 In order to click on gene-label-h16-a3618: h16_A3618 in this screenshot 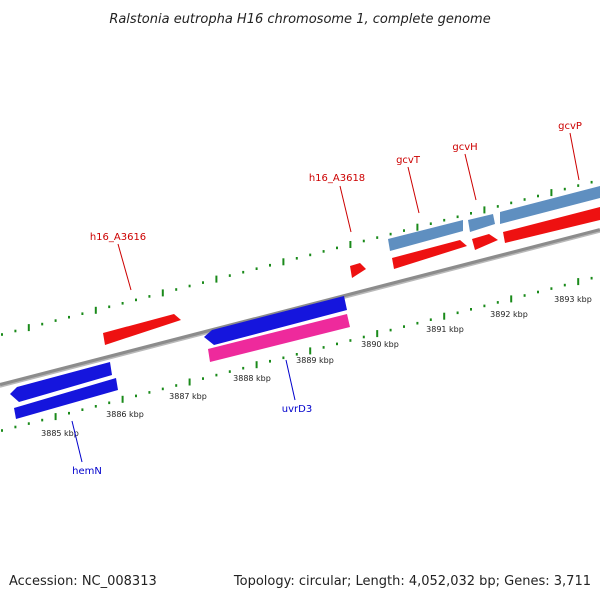, I will do `click(337, 178)`.